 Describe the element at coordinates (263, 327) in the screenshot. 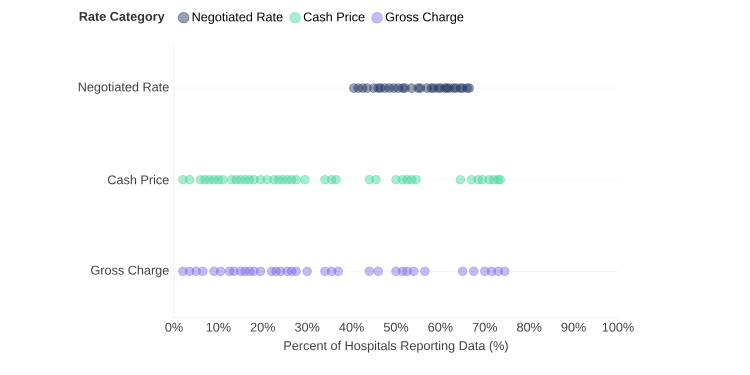

I see `x-tick-label: 20%` at that location.